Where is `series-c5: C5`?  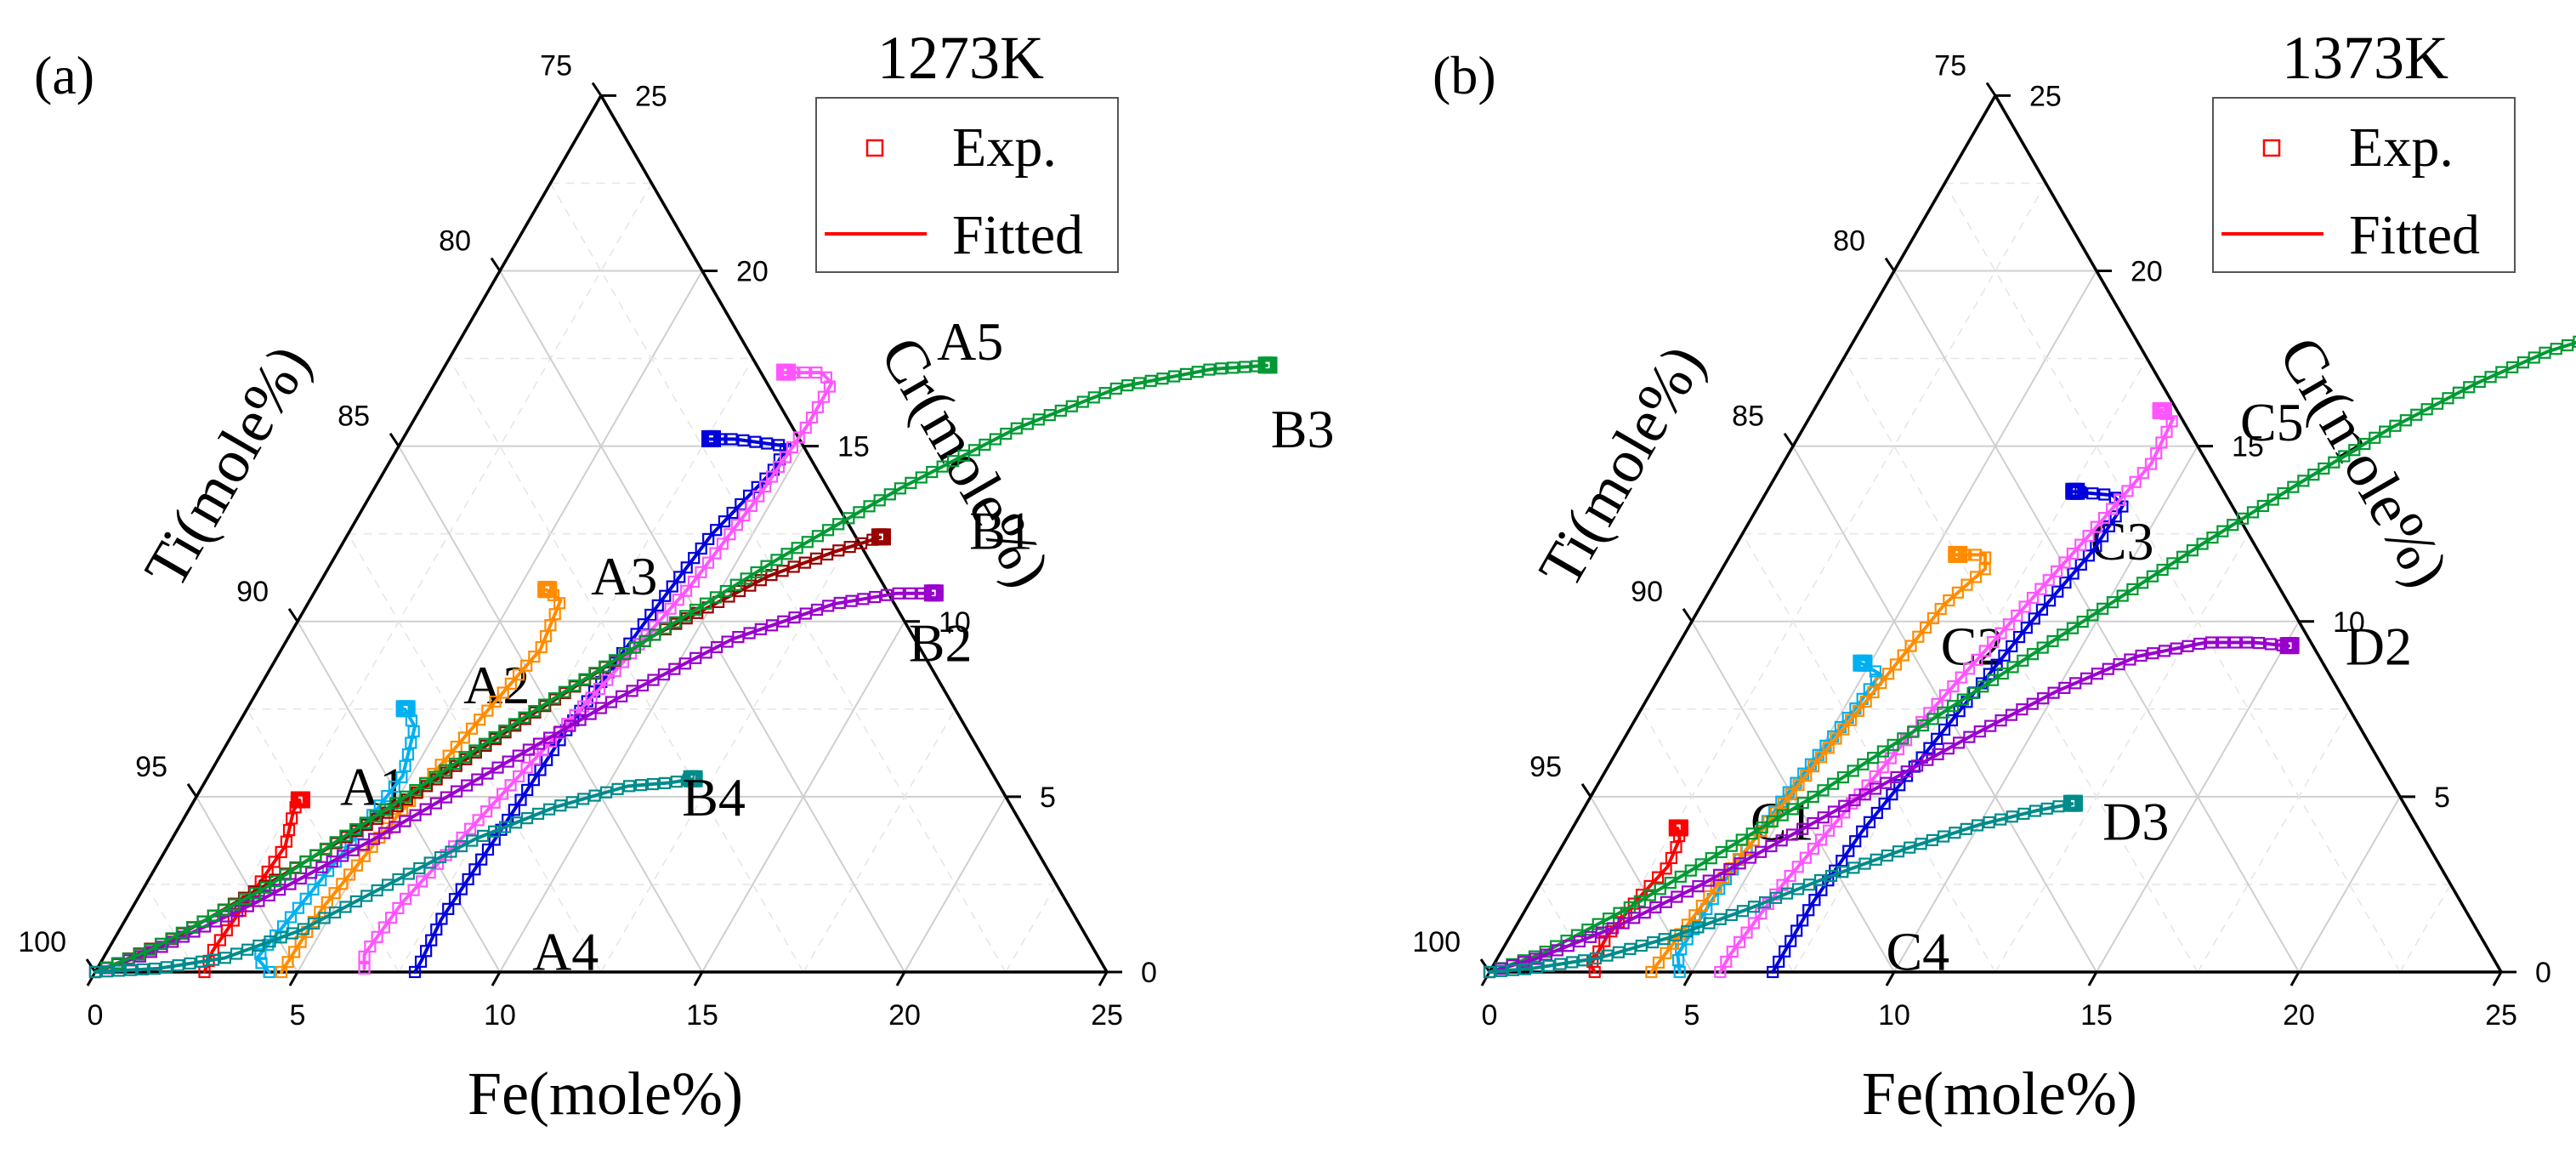 series-c5: C5 is located at coordinates (2009, 685).